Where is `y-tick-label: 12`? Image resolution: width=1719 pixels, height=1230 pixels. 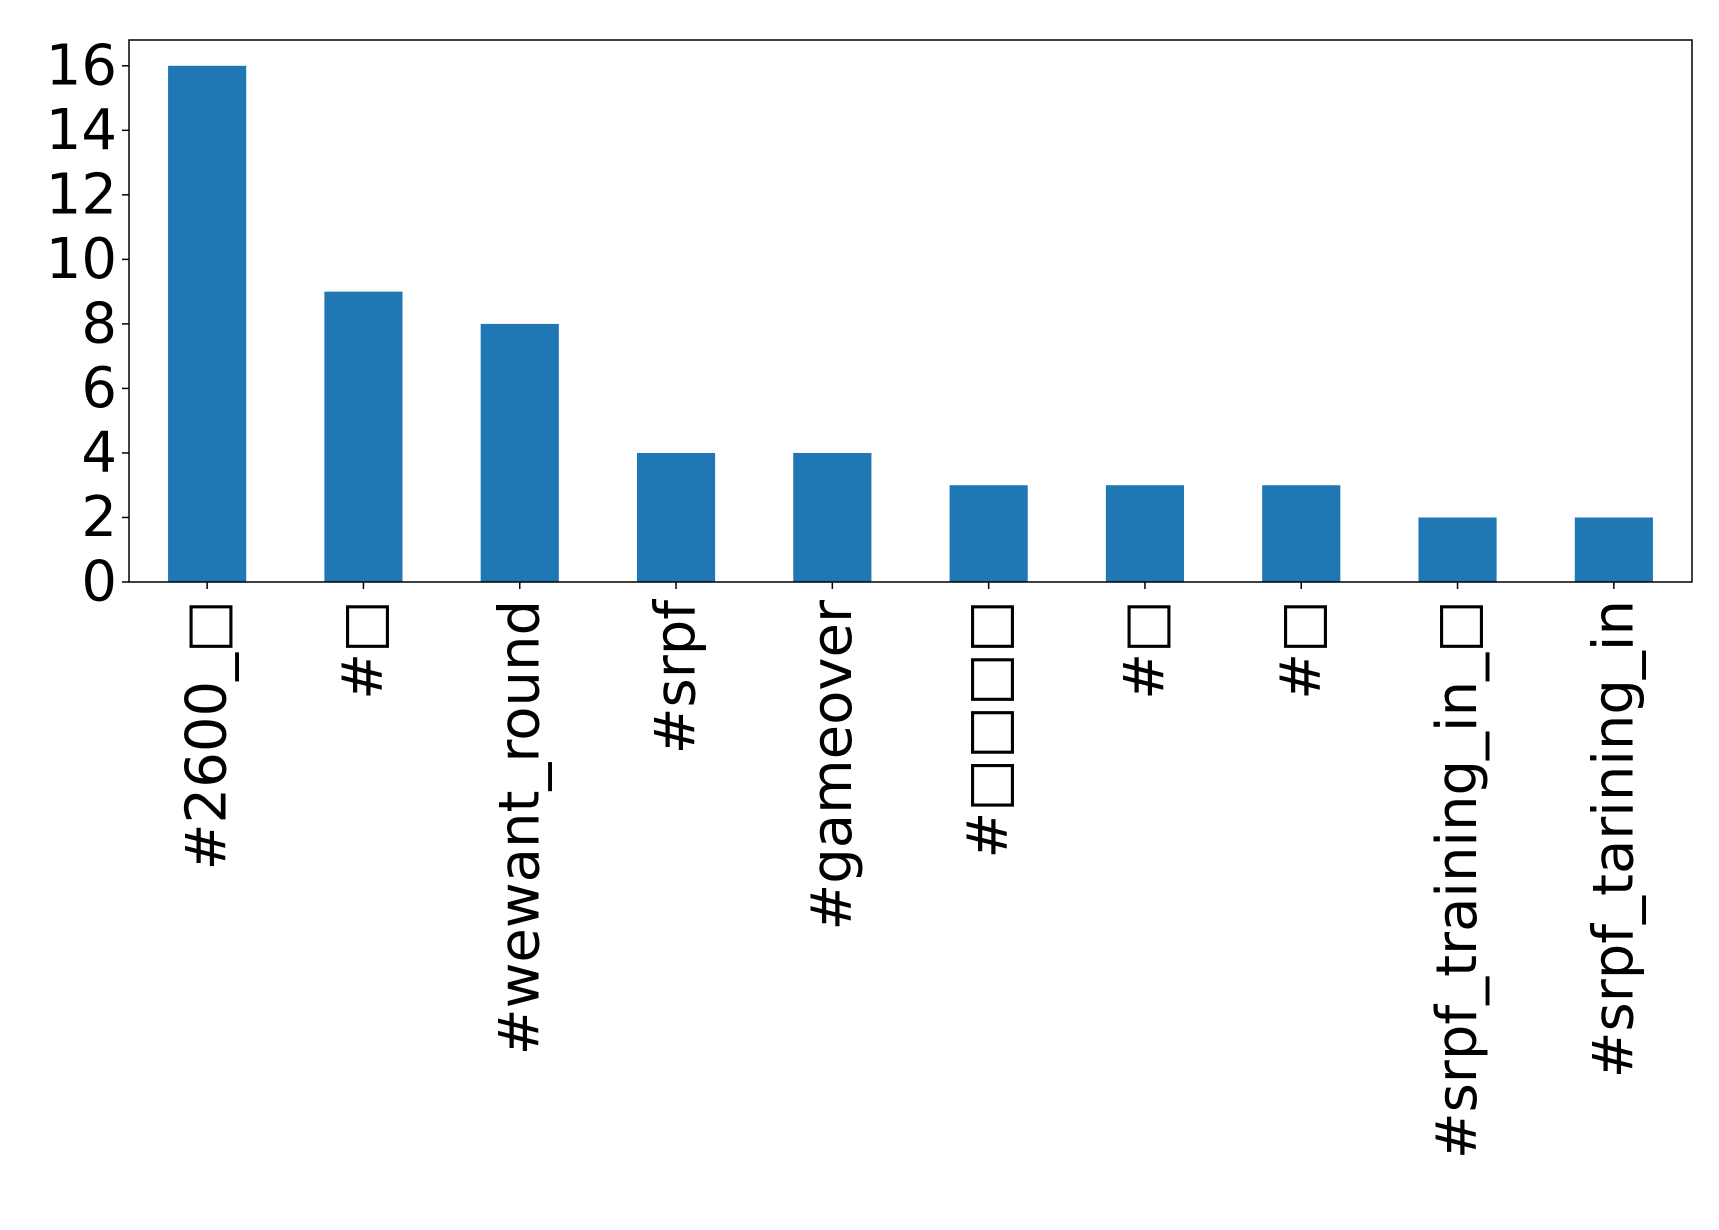
y-tick-label: 12 is located at coordinates (81, 194).